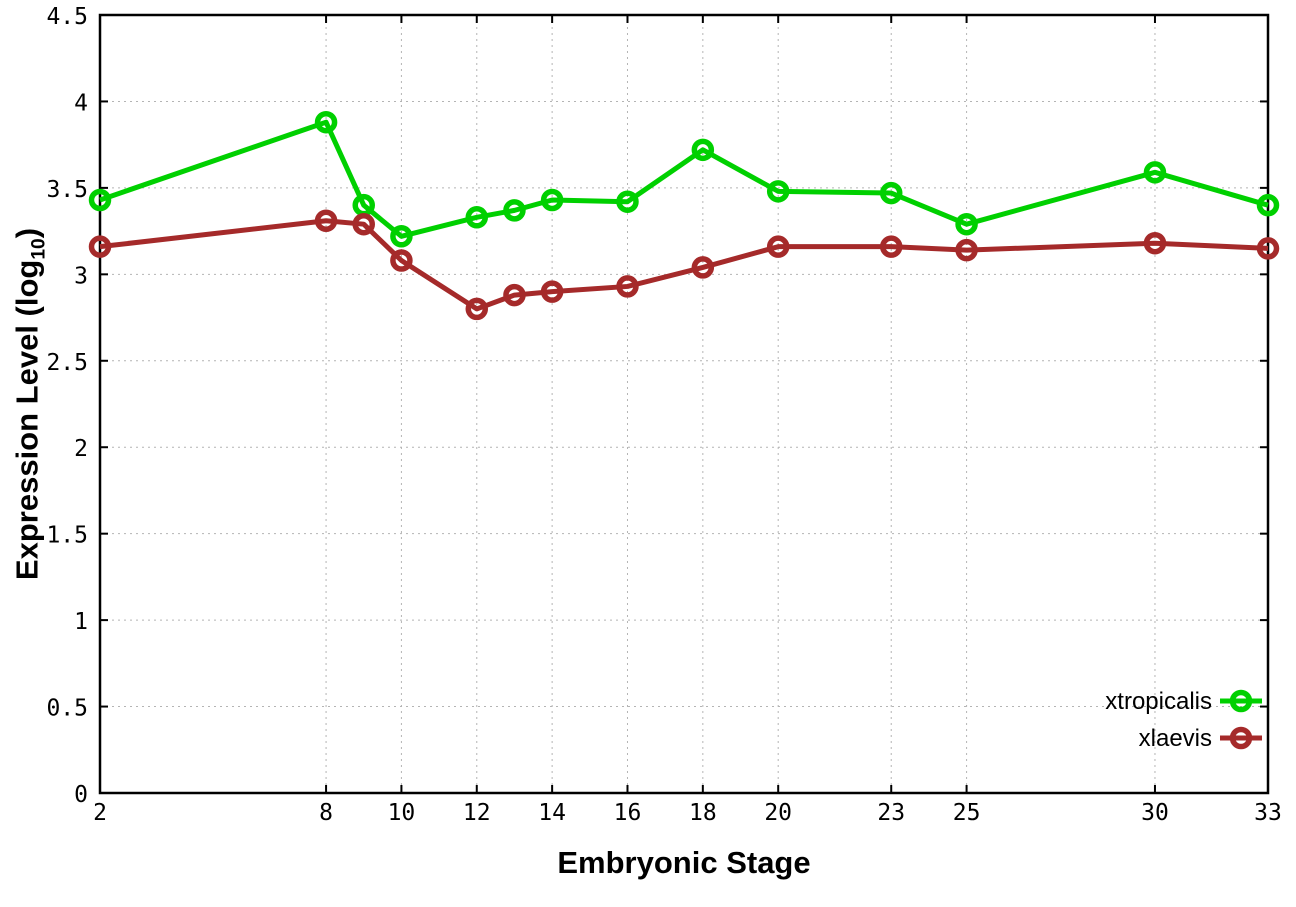  What do you see at coordinates (67, 536) in the screenshot?
I see `y-tick-label: 1.5` at bounding box center [67, 536].